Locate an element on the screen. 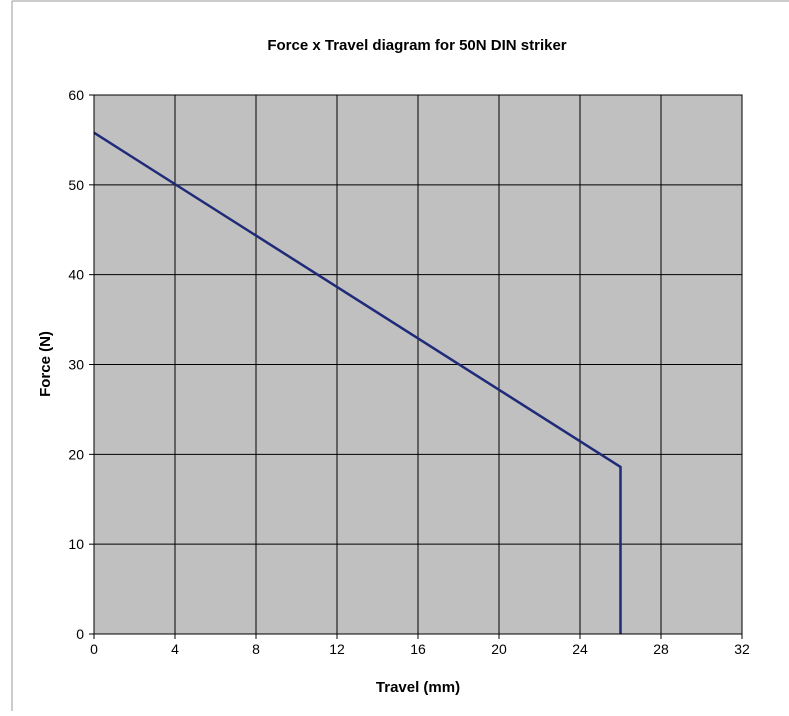 Image resolution: width=789 pixels, height=716 pixels. x-tick-label: 4 is located at coordinates (175, 649).